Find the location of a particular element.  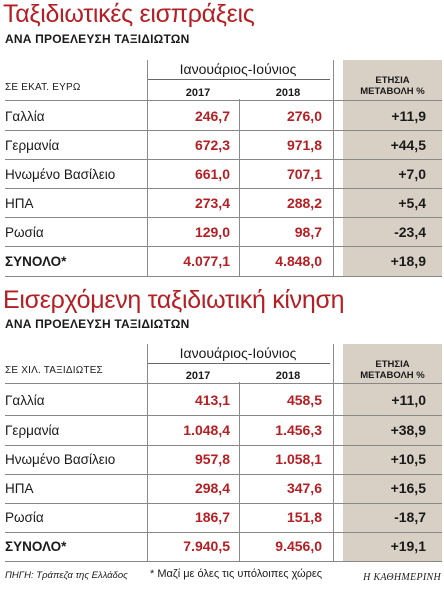

value-2017: 186,7 is located at coordinates (212, 517).